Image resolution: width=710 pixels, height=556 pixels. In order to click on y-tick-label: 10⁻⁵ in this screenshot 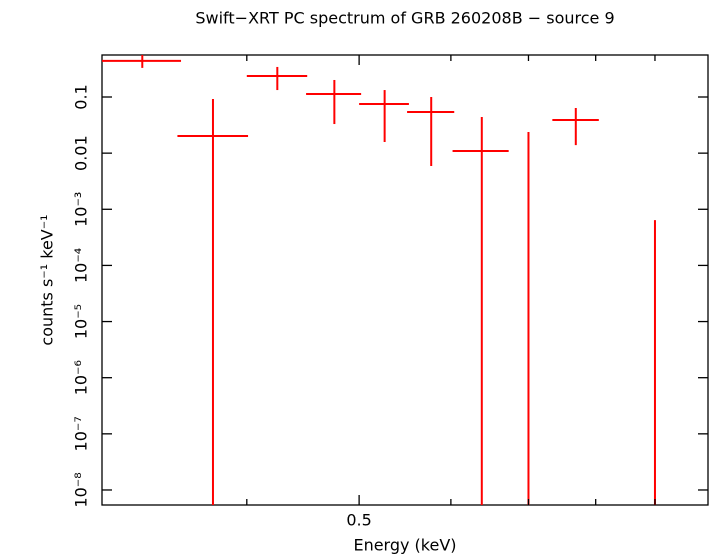, I will do `click(81, 321)`.